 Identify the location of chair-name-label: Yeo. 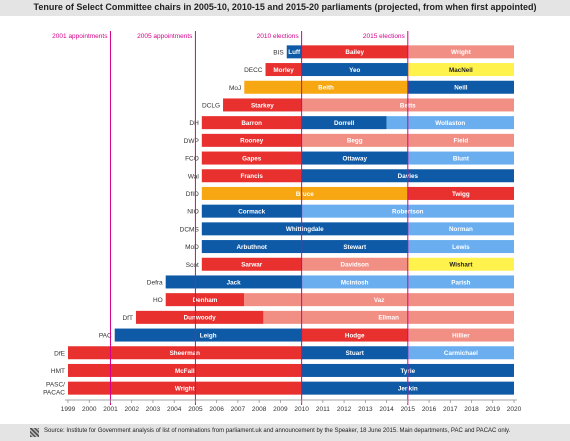
(354, 70).